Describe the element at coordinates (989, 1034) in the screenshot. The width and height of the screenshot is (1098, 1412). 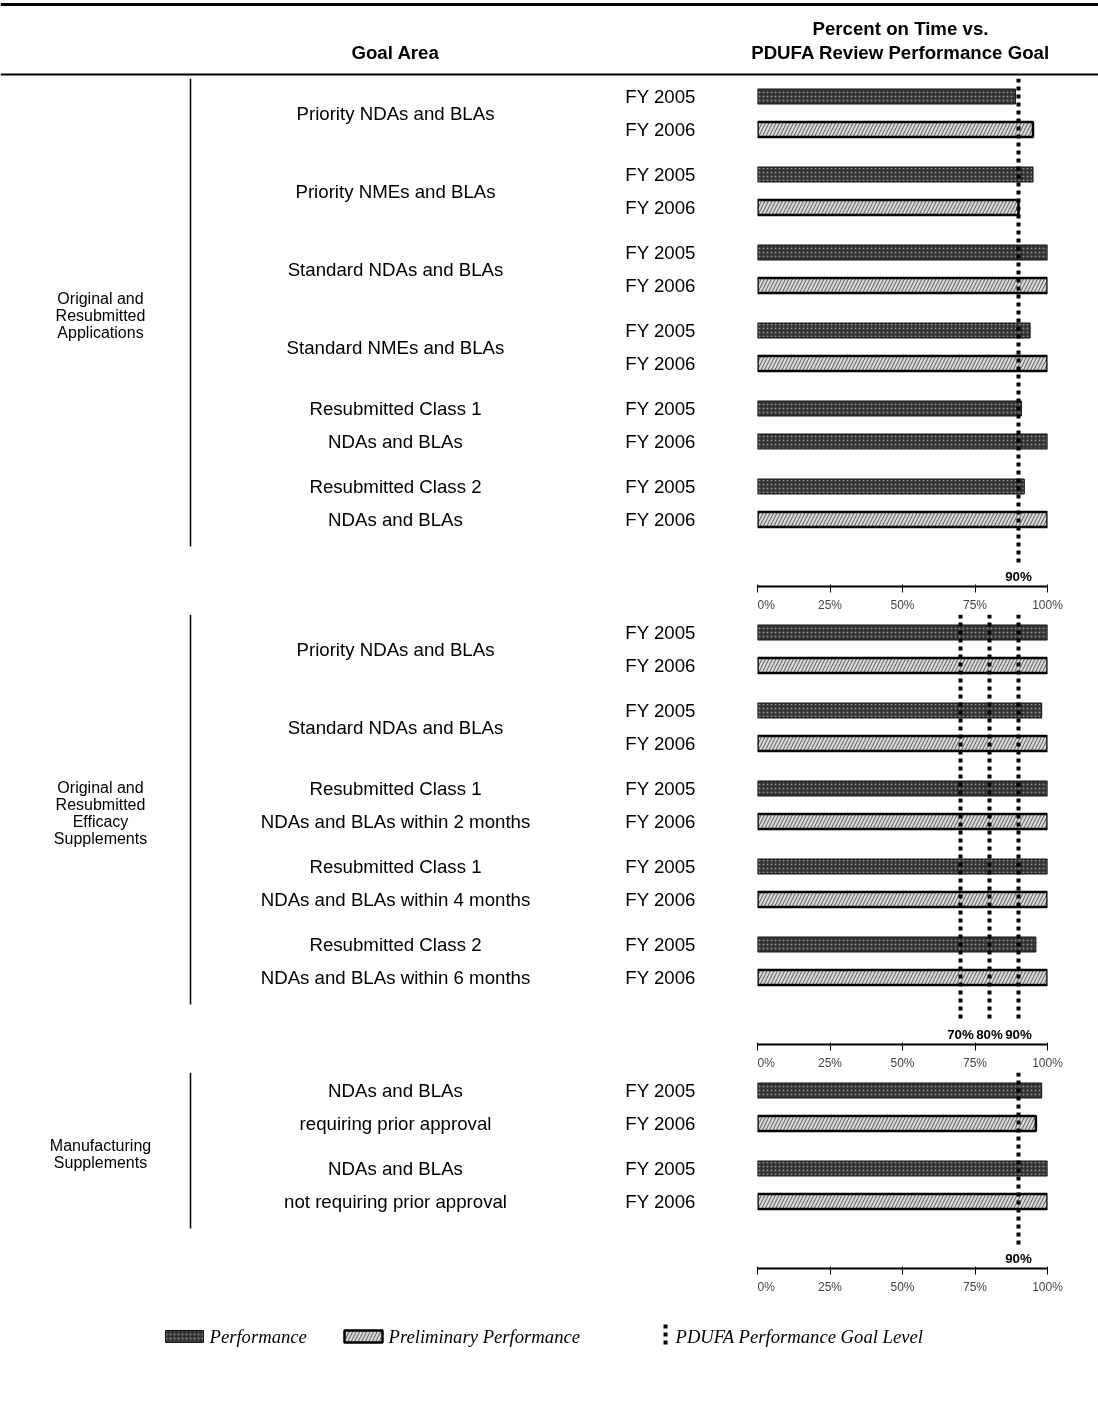
I see `ref-line-label: 80%` at that location.